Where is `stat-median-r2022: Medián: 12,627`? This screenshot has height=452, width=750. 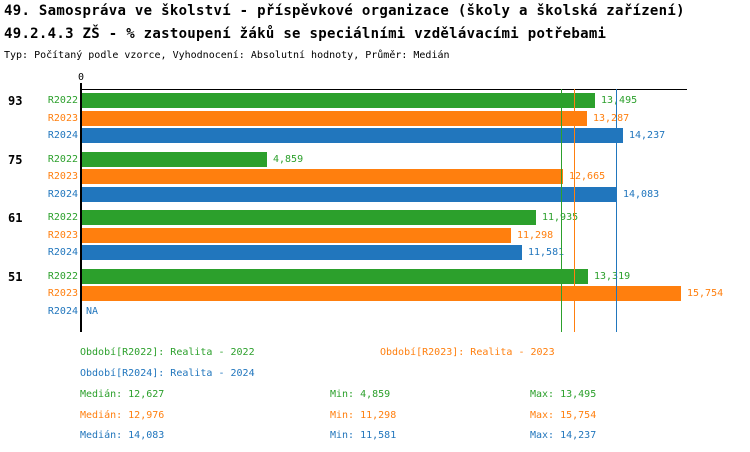 stat-median-r2022: Medián: 12,627 is located at coordinates (122, 394).